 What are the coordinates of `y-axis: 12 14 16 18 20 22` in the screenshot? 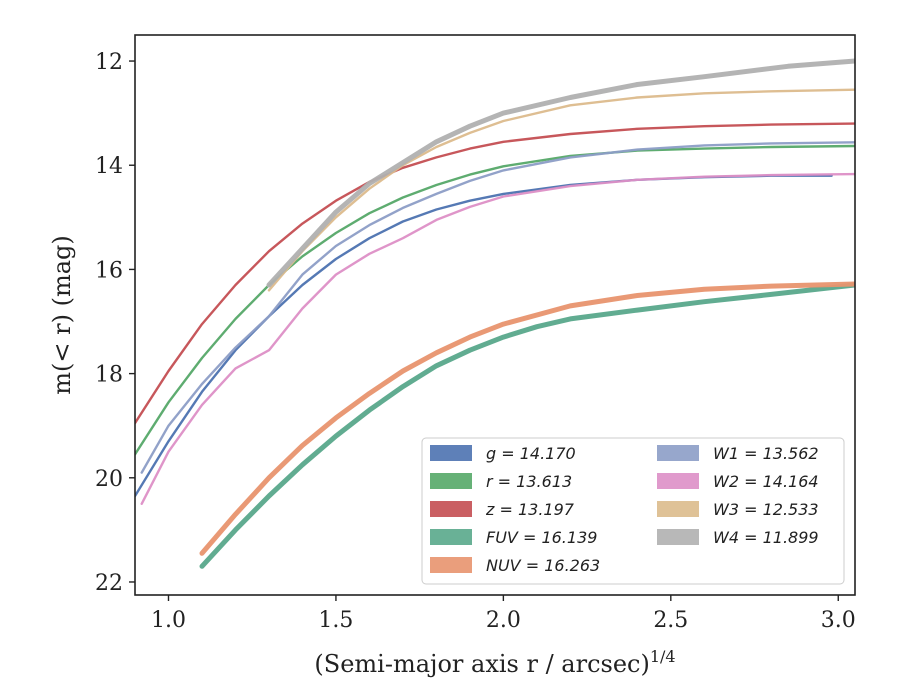 It's located at (115, 323).